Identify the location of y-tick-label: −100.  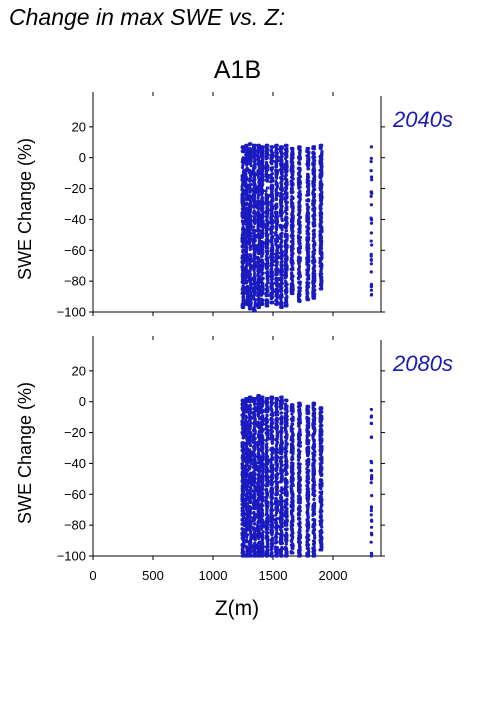
(71, 556).